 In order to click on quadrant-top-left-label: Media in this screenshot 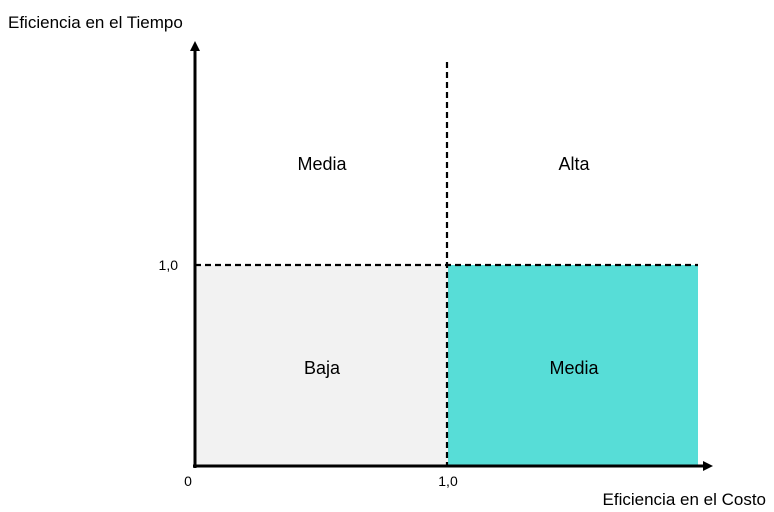, I will do `click(322, 164)`.